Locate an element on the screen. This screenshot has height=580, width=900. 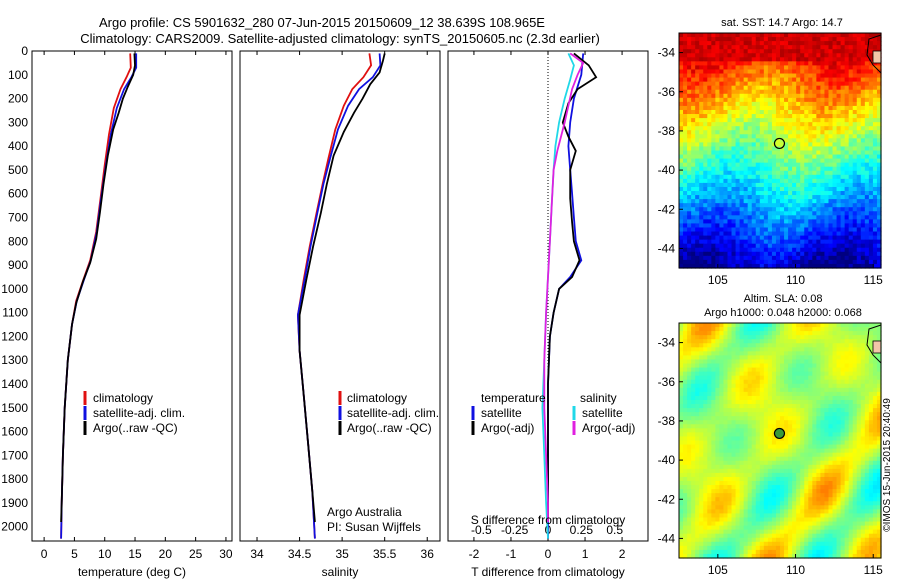
x-tick-label: 1 is located at coordinates (585, 554).